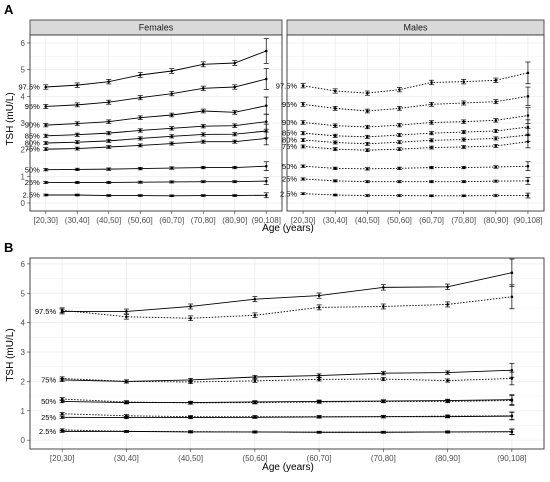  What do you see at coordinates (156, 137) in the screenshot?
I see `panel-a-females-series-line-80pct-females` at bounding box center [156, 137].